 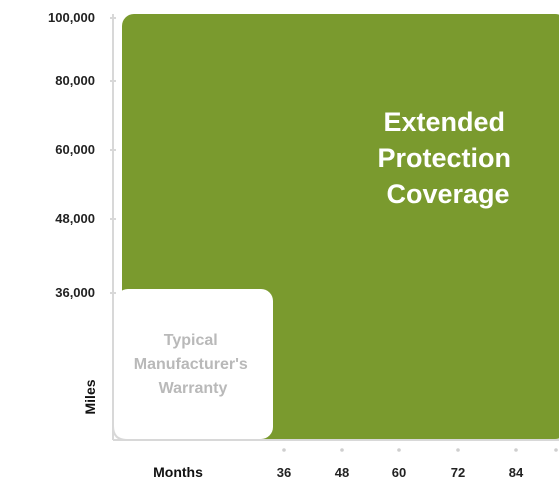 What do you see at coordinates (191, 340) in the screenshot?
I see `manufacturer-label-line: Typical` at bounding box center [191, 340].